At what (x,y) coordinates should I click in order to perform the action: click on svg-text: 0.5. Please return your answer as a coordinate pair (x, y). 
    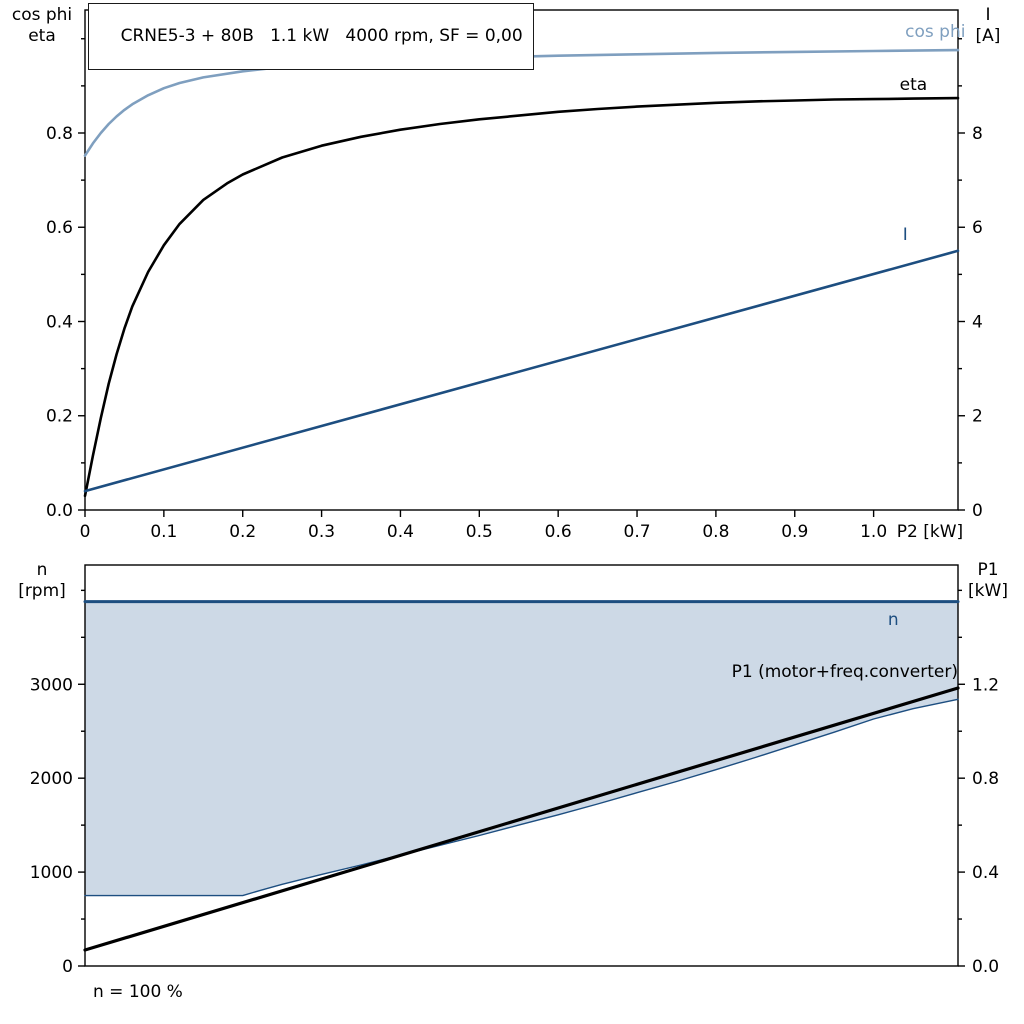
    Looking at the image, I should click on (479, 532).